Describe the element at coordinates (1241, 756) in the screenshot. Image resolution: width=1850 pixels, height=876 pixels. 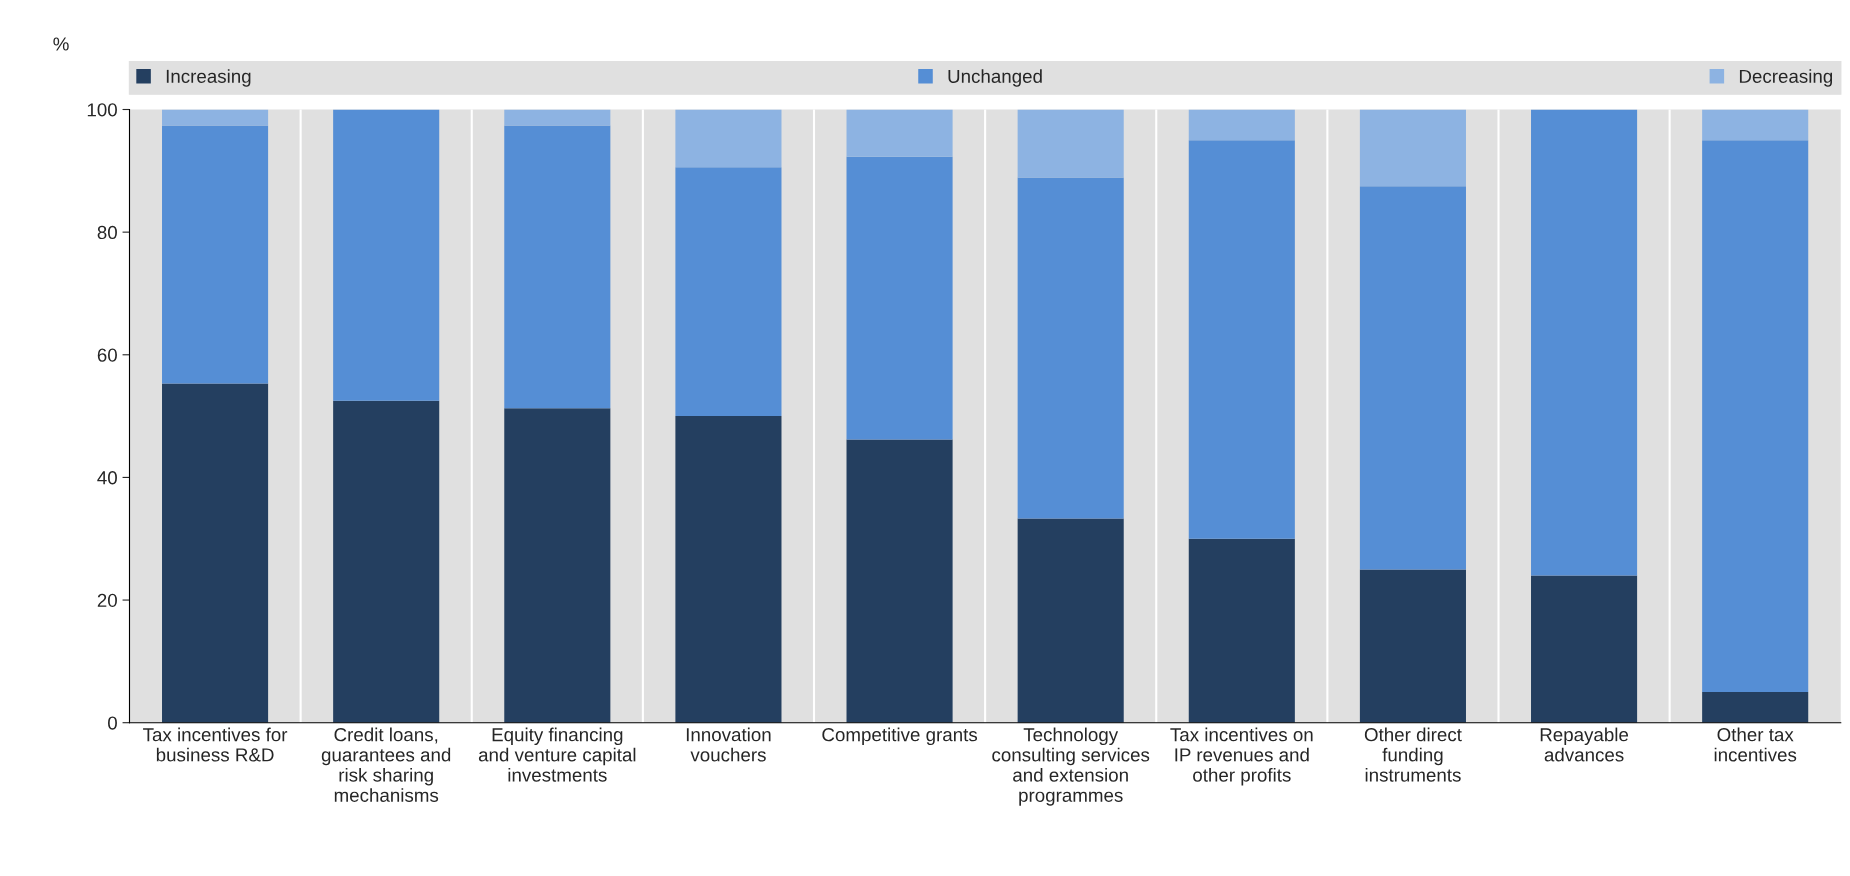
I see `x-tick-label: Tax incentives on IP revenues and other profits` at that location.